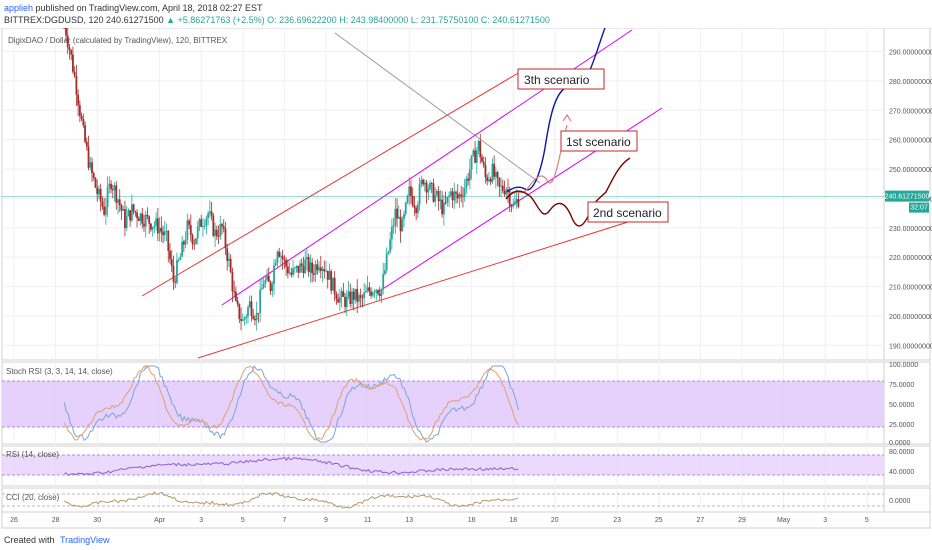 Image resolution: width=932 pixels, height=550 pixels. What do you see at coordinates (32, 454) in the screenshot?
I see `rsi-title: RSI (14, close)` at bounding box center [32, 454].